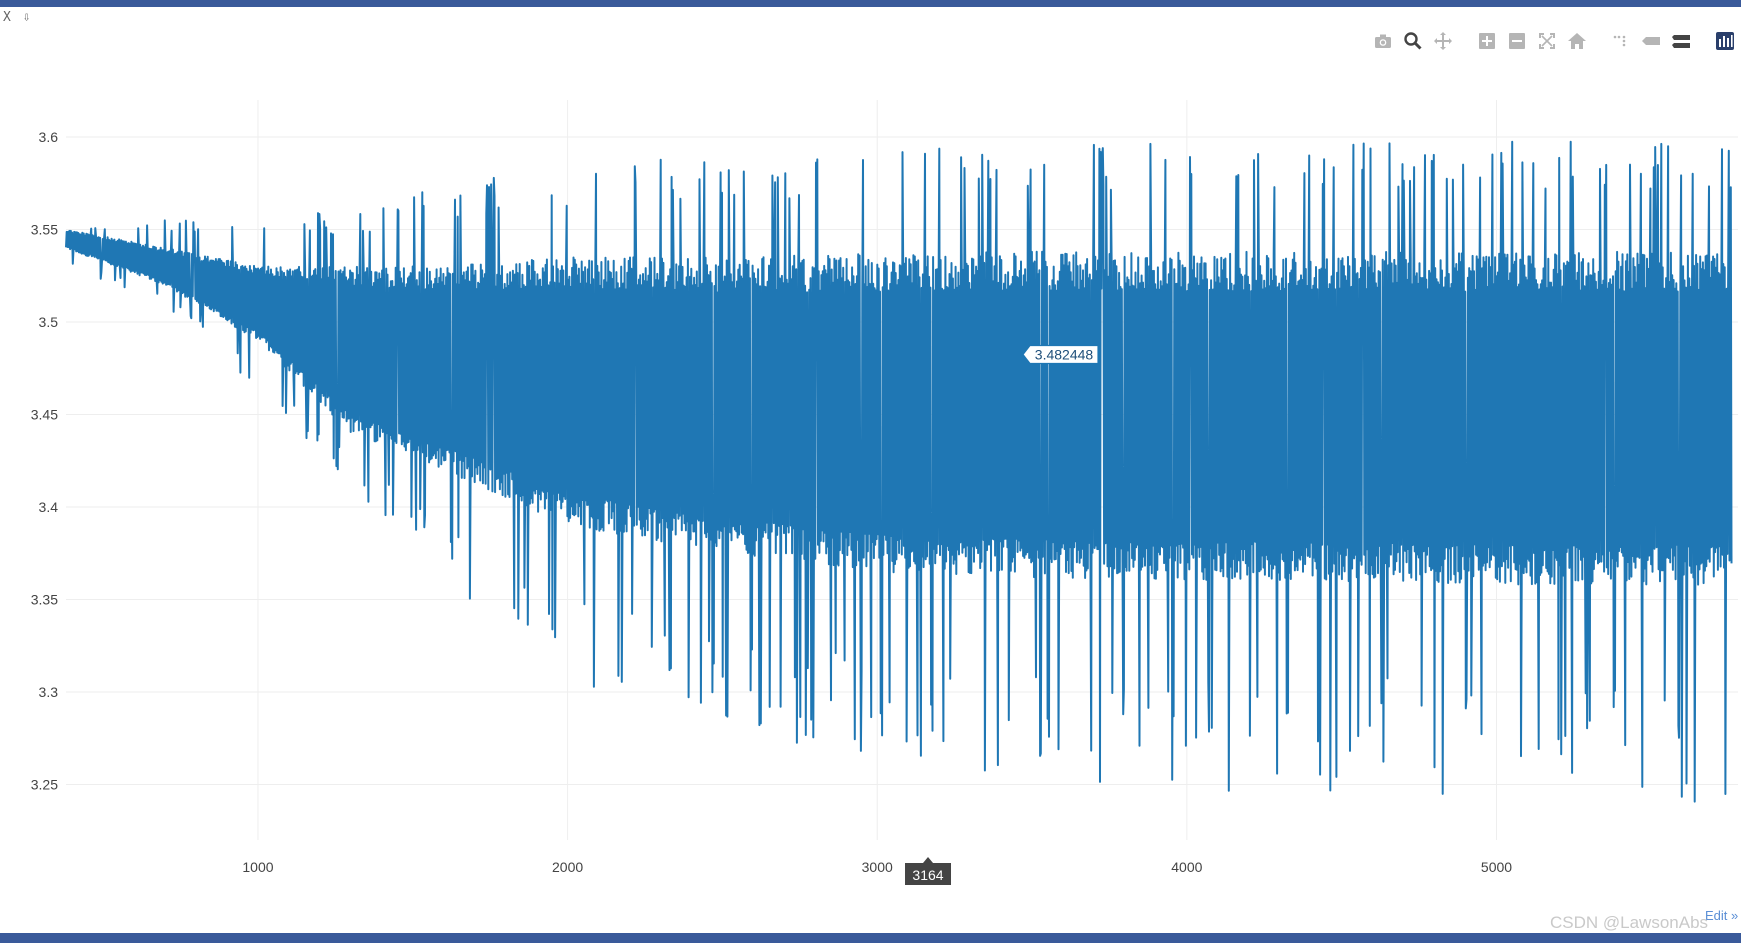  Describe the element at coordinates (44, 785) in the screenshot. I see `y-tick-label: 3.25` at that location.